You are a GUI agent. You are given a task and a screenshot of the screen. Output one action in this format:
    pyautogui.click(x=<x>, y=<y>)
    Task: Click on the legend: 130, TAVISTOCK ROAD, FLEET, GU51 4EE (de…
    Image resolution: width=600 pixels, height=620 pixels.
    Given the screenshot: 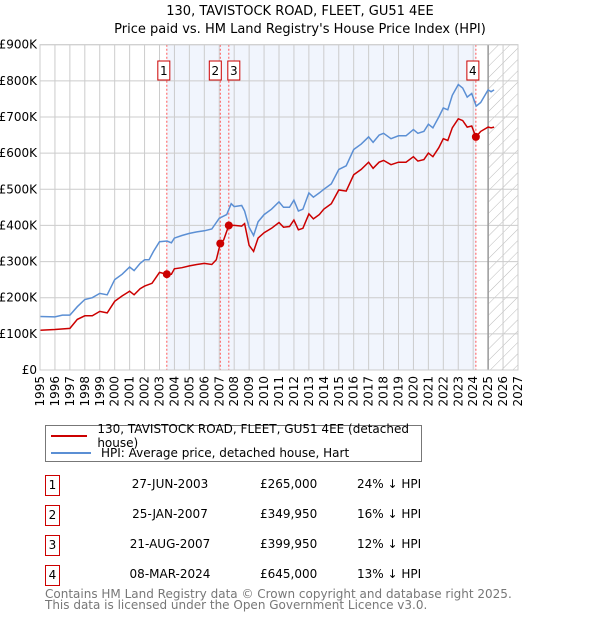 What is the action you would take?
    pyautogui.click(x=233, y=442)
    